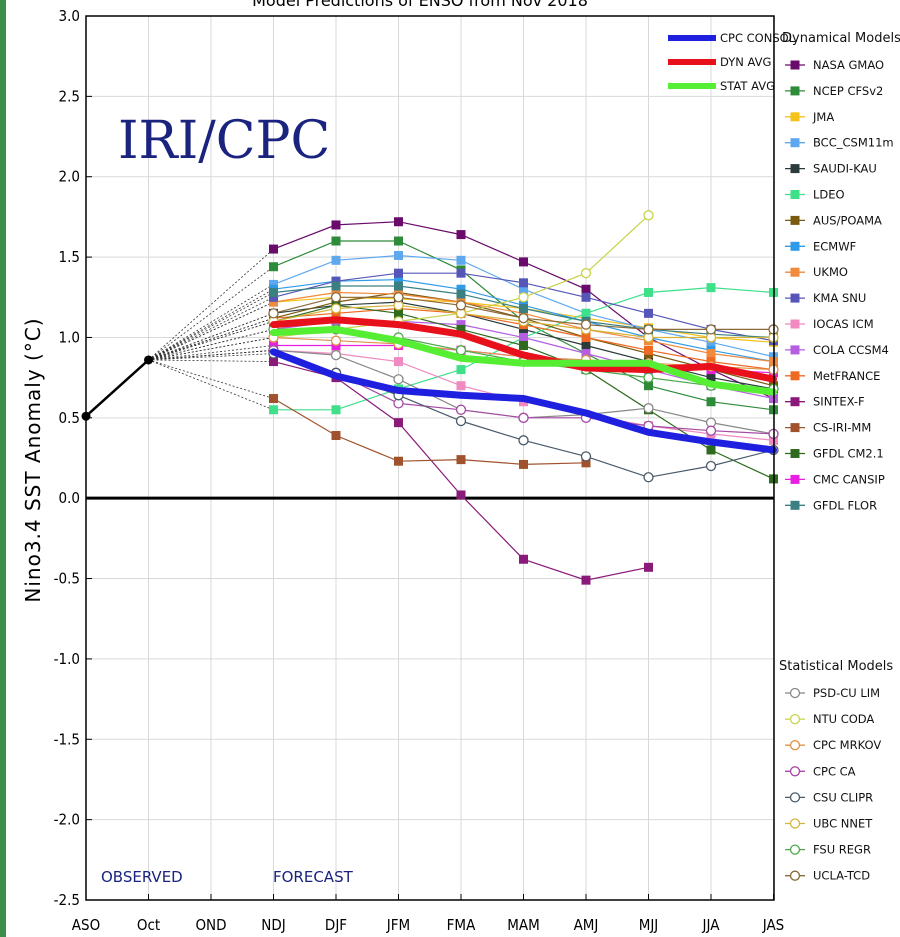  I want to click on forecast-annotation: FORECAST, so click(313, 877).